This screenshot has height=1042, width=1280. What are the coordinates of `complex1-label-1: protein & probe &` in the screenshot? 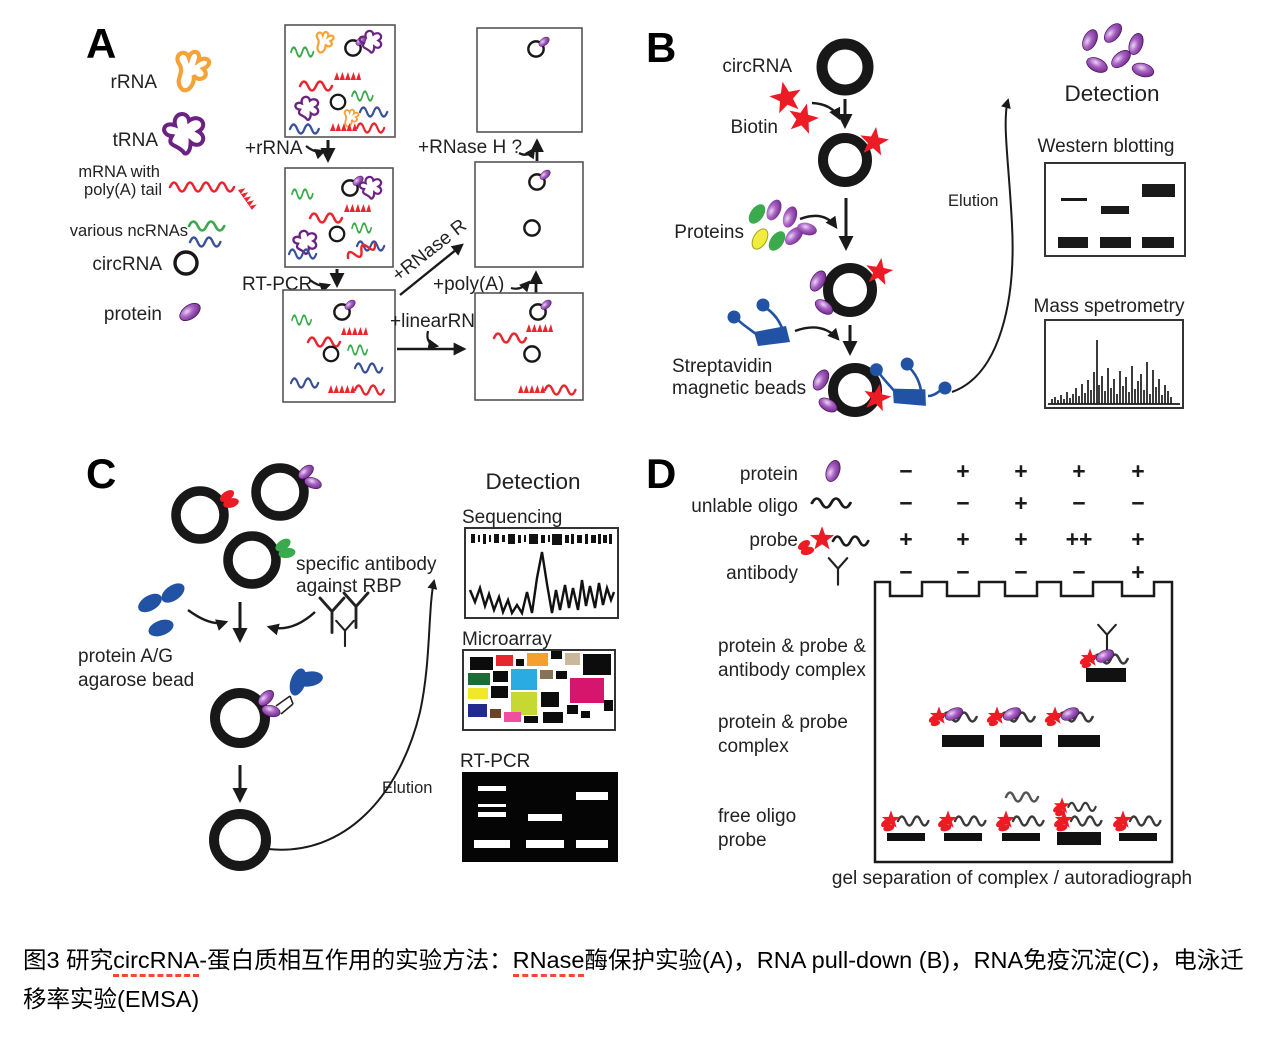 It's located at (792, 646).